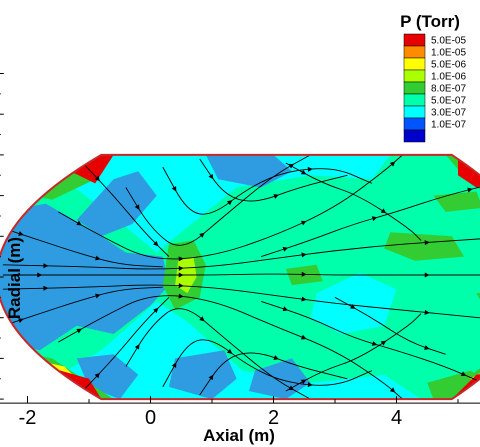 This screenshot has height=447, width=480. What do you see at coordinates (116, 204) in the screenshot?
I see `region-upper-left-blue` at bounding box center [116, 204].